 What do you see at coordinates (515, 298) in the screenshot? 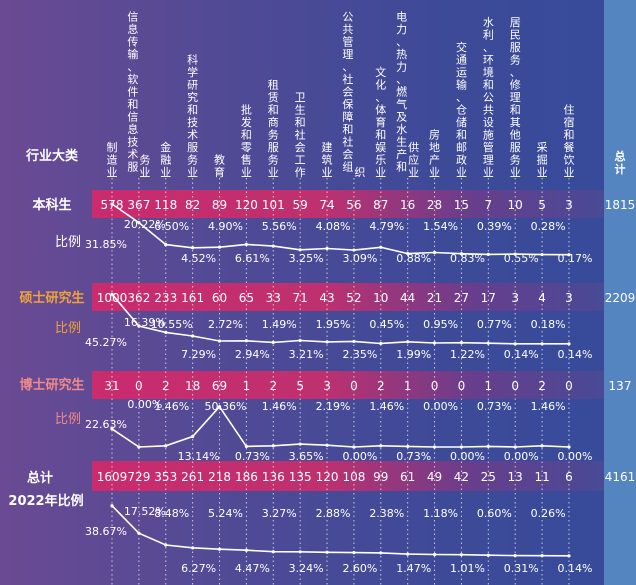
I see `value-1-15: 3` at bounding box center [515, 298].